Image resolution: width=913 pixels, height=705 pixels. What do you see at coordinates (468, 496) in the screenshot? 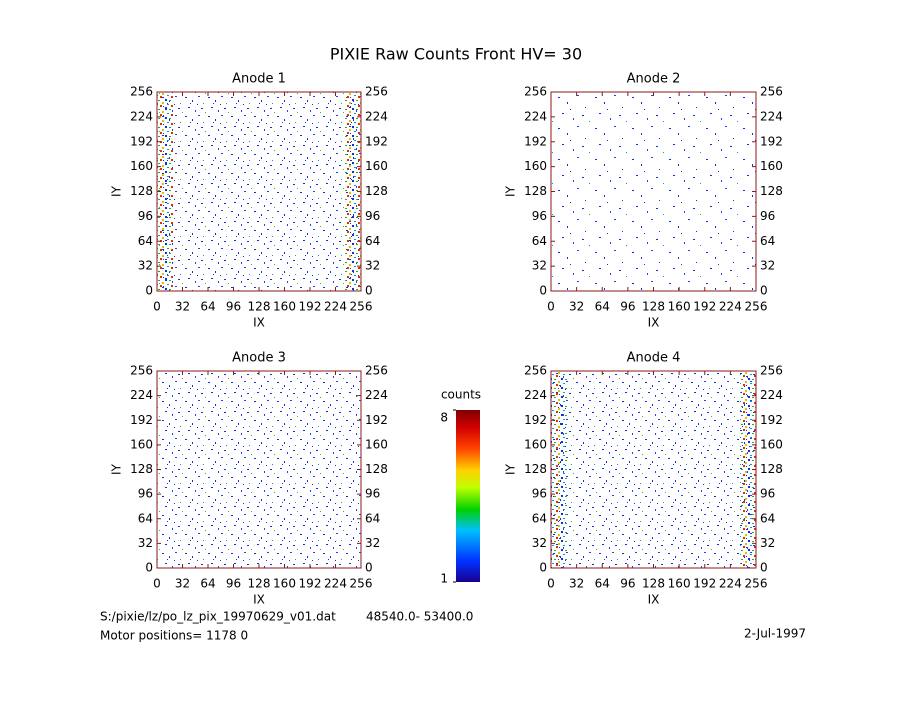
I see `colorbar` at bounding box center [468, 496].